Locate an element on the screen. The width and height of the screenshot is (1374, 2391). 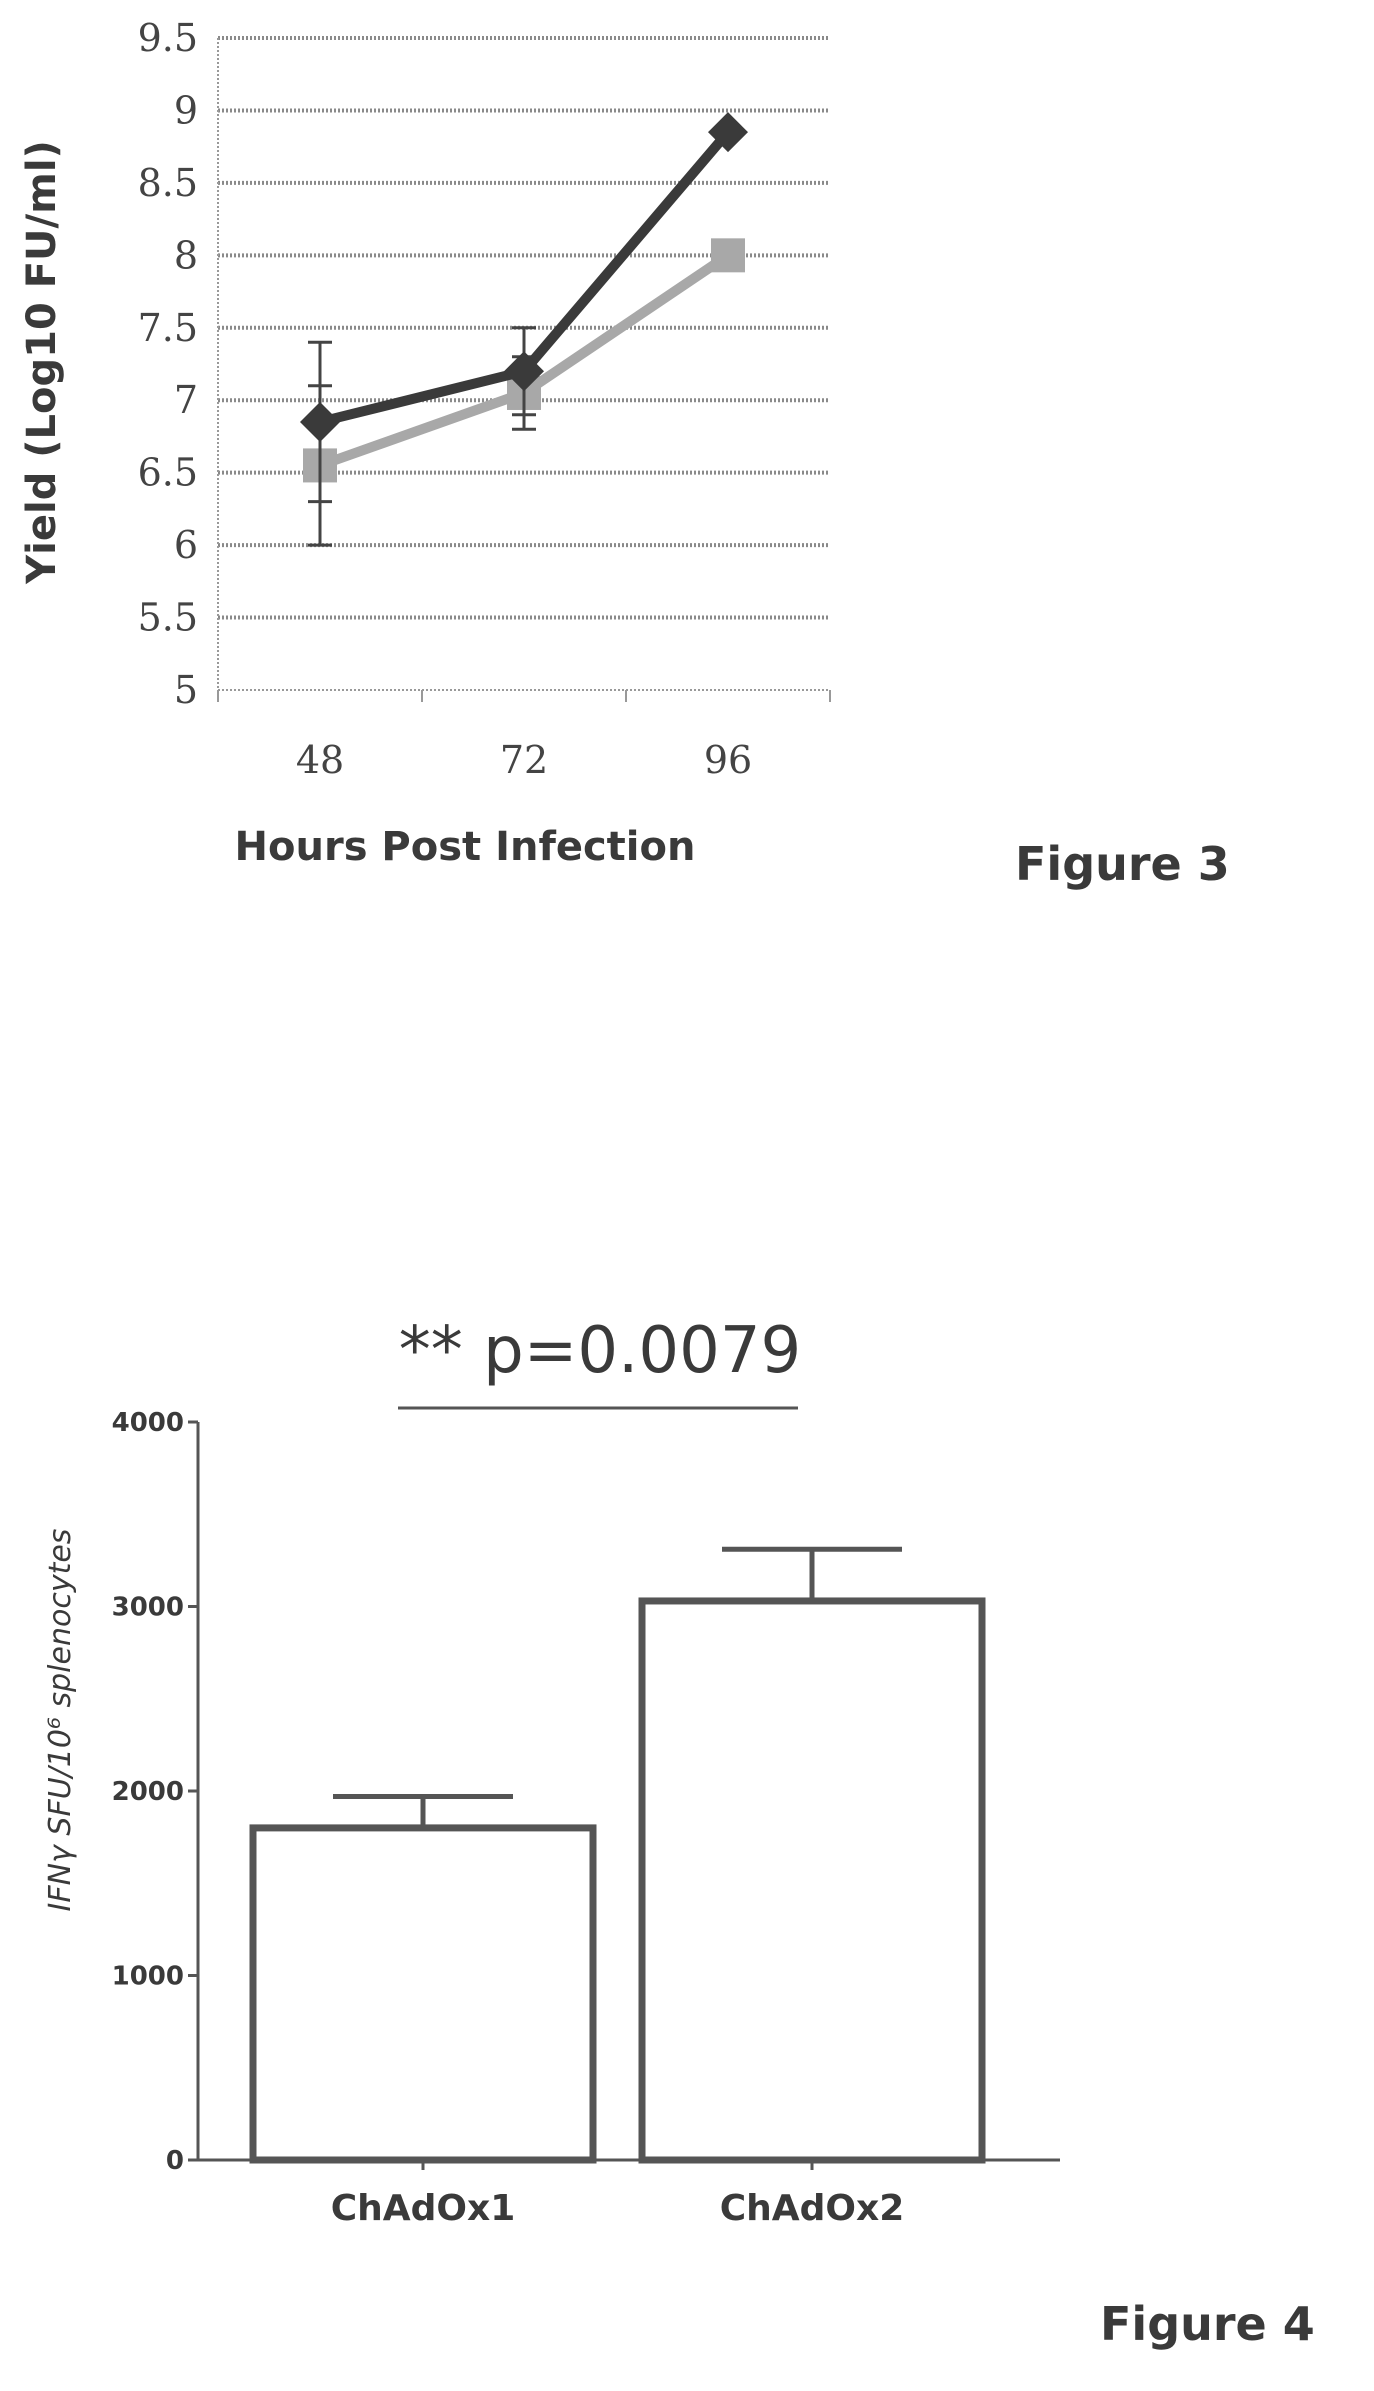
fig3-x-tick-labels: 48 72 96 is located at coordinates (524, 760).